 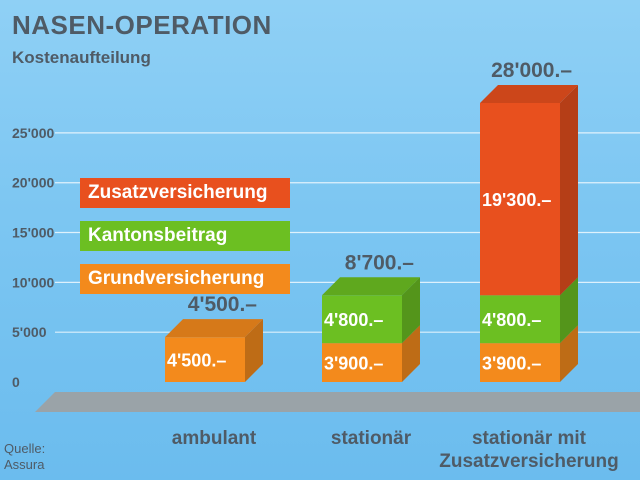 I want to click on legend-item-zusatzversicherung: Zusatzversicherung, so click(x=185, y=193).